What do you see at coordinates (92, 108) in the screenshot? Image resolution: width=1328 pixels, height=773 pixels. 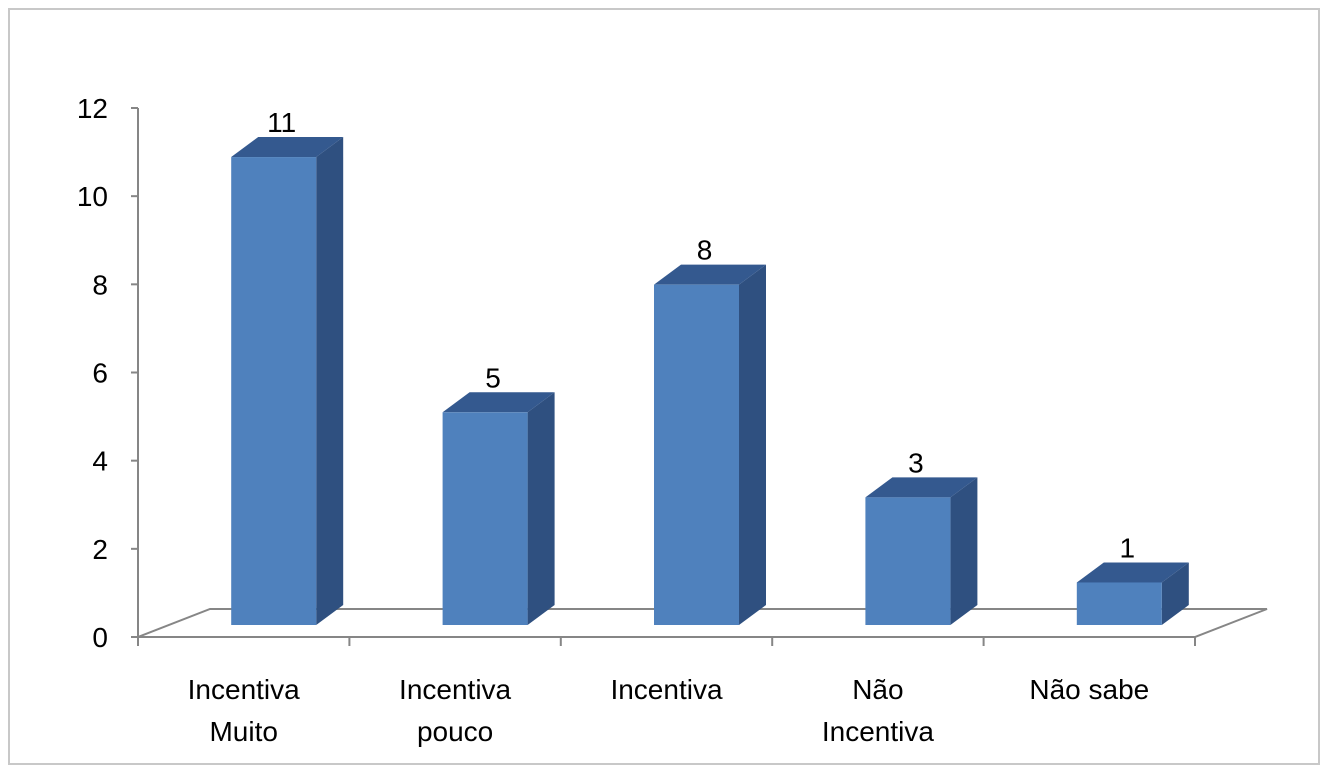 I see `y-tick-label: 12` at bounding box center [92, 108].